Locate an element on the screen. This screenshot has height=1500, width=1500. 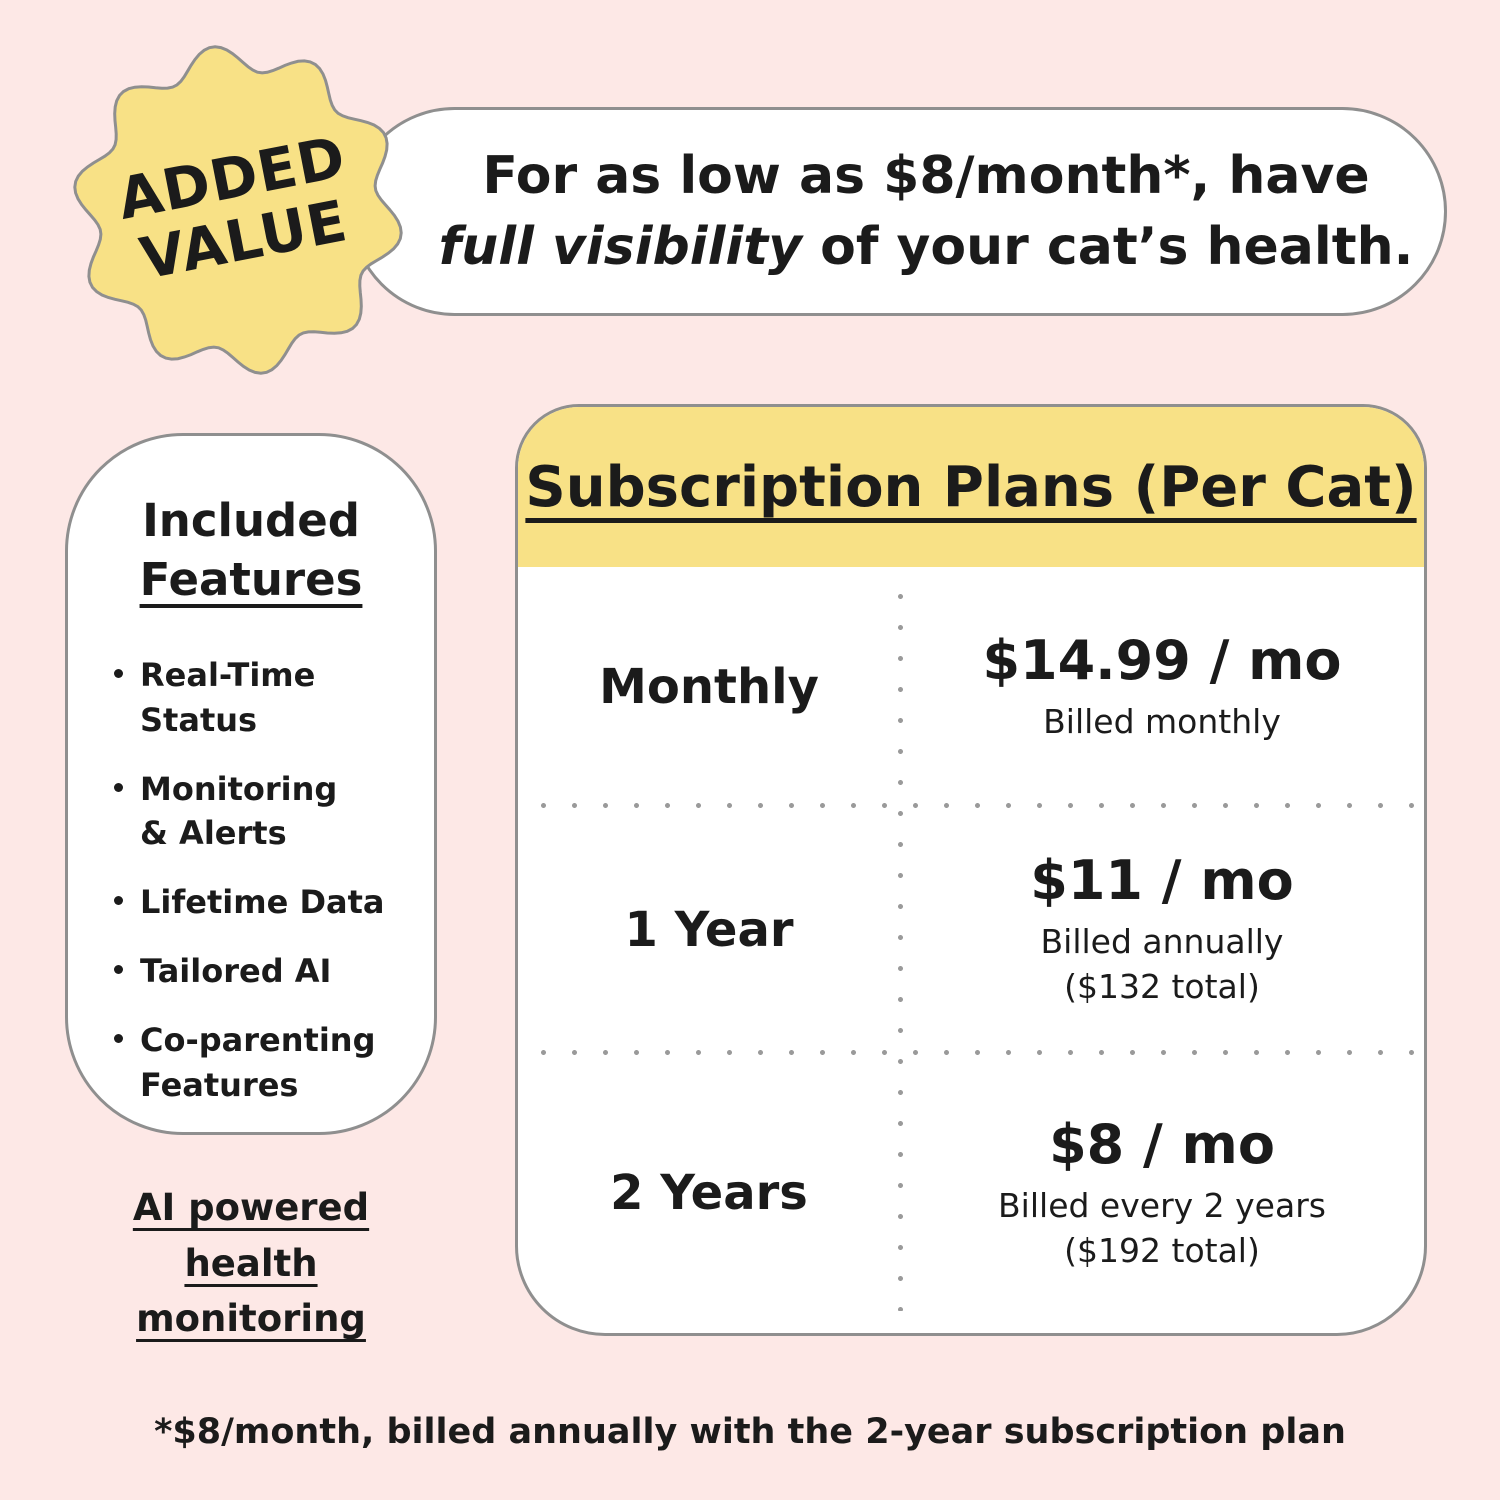
billing-line: Billed every 2 years is located at coordinates (1162, 1205).